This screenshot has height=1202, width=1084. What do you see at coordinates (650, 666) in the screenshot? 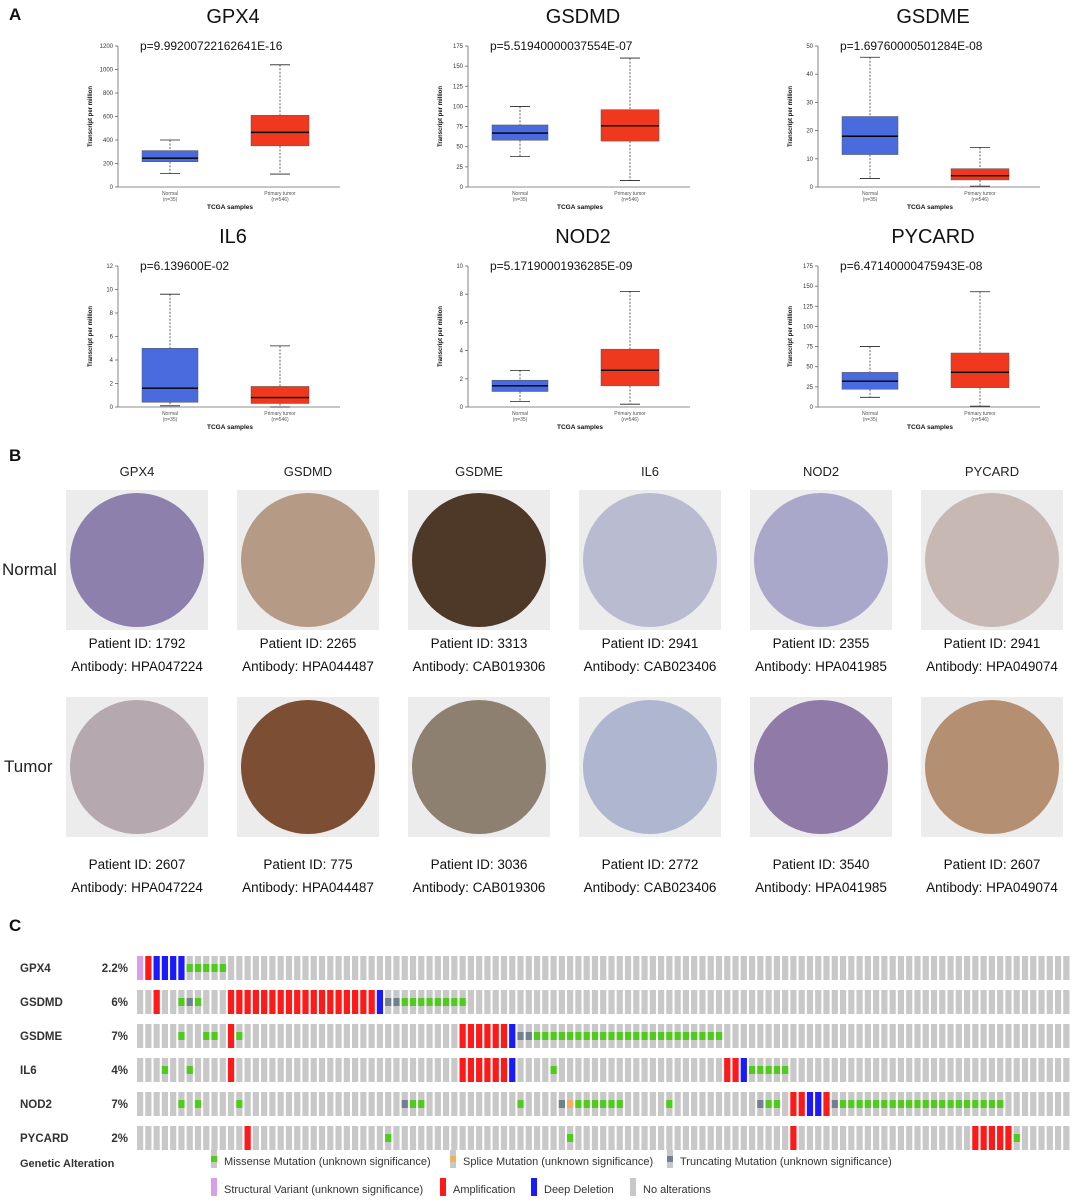
I see `antibody-label: Antibody: CAB023406` at bounding box center [650, 666].